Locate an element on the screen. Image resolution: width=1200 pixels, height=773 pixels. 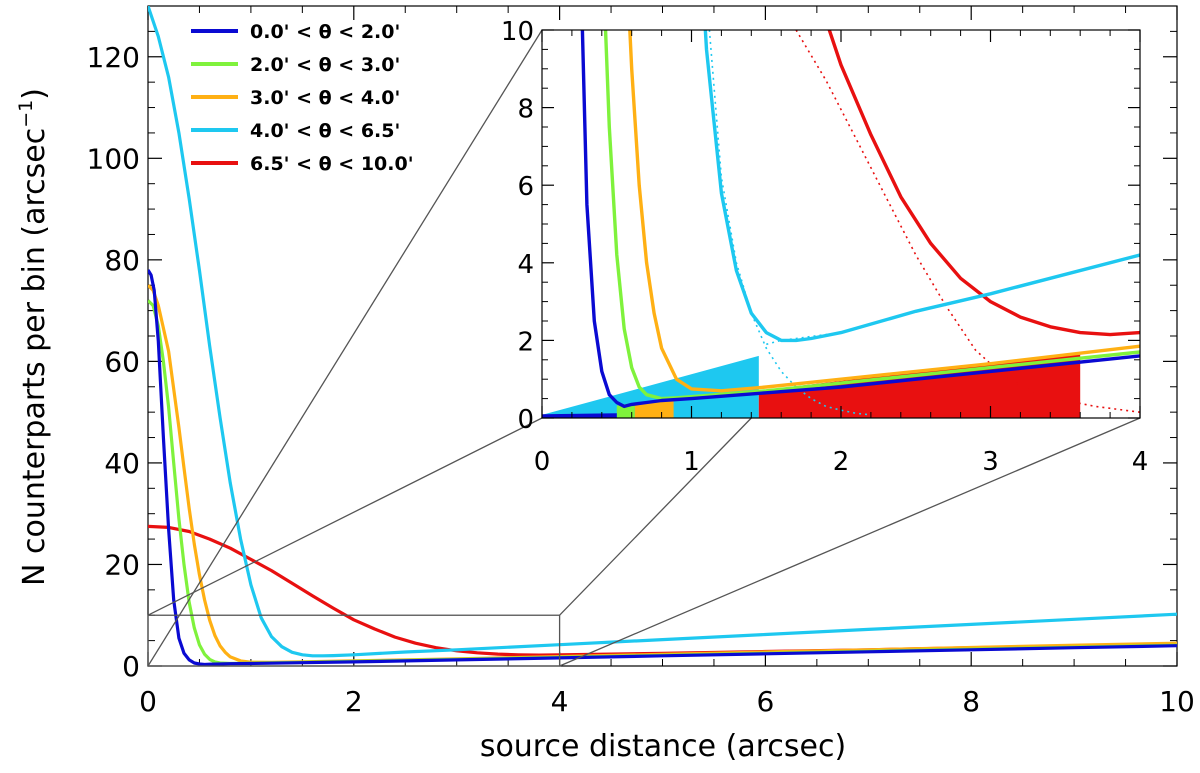
inset-x-tick-label: 3 is located at coordinates (990, 462).